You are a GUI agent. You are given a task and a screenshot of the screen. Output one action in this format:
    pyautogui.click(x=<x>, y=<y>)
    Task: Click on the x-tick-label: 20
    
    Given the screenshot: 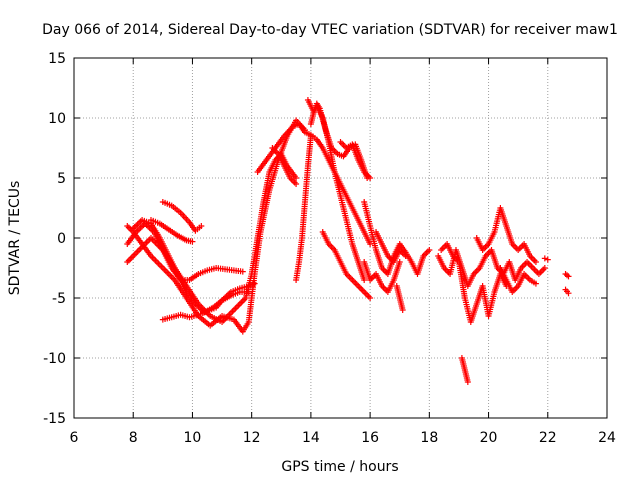 What is the action you would take?
    pyautogui.click(x=489, y=438)
    